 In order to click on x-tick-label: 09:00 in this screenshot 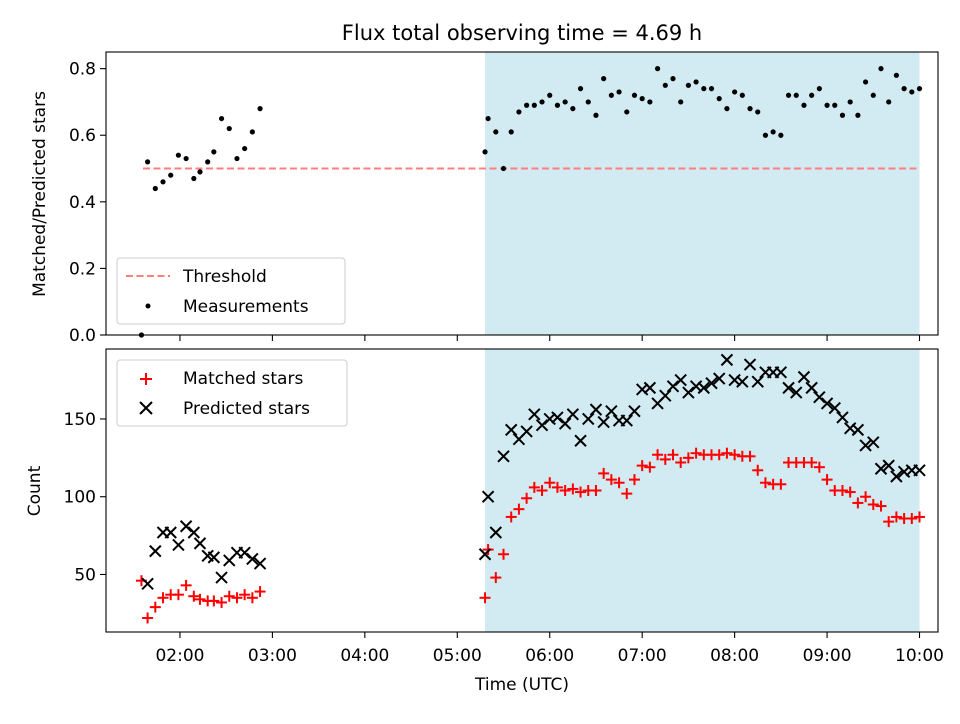, I will do `click(827, 656)`.